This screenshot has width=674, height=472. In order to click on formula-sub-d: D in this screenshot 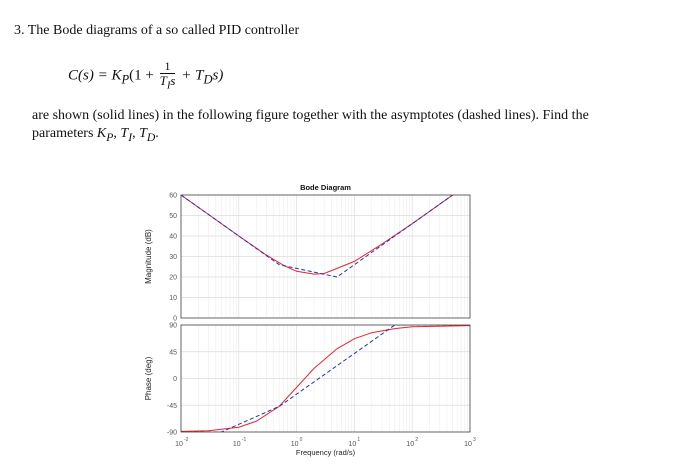, I will do `click(208, 79)`.